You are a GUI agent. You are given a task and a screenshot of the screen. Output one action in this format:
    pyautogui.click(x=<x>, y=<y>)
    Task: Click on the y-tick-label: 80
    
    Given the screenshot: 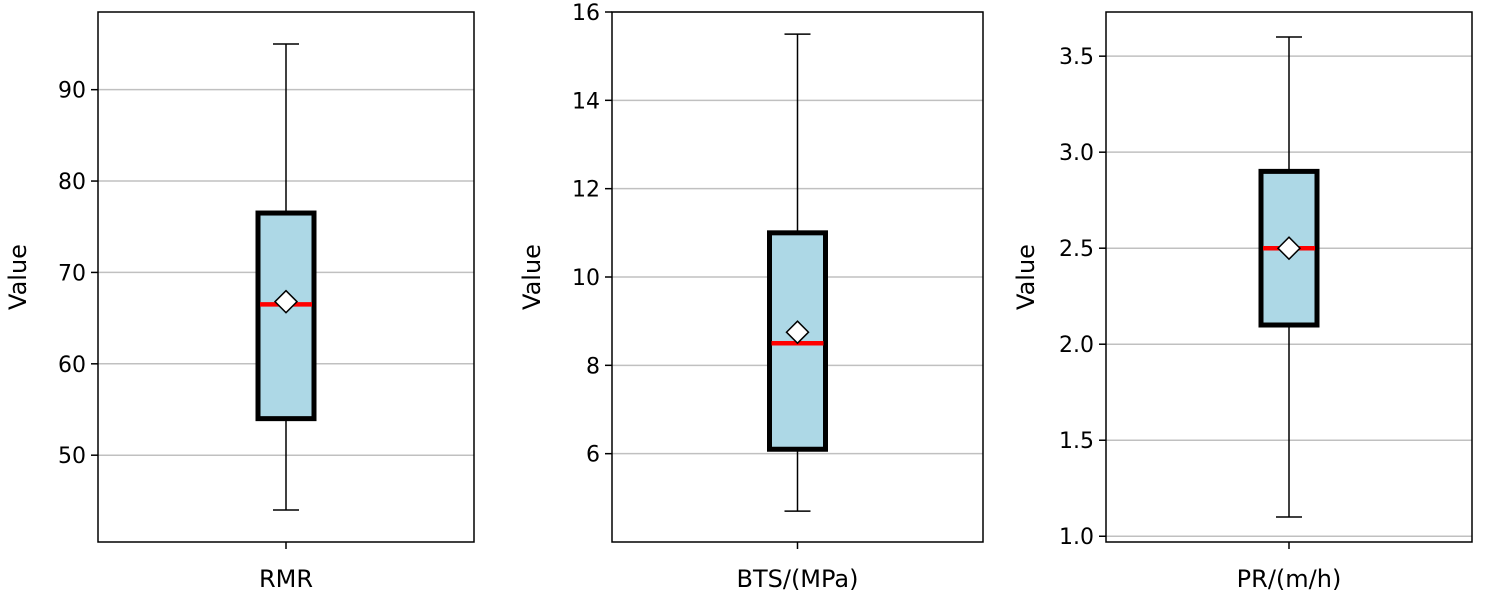 What is the action you would take?
    pyautogui.click(x=72, y=182)
    